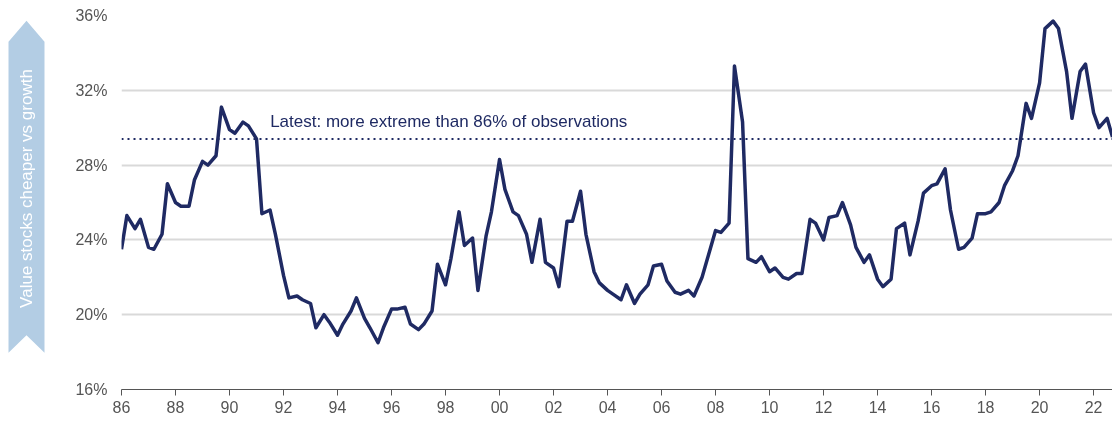 This screenshot has height=428, width=1112. Describe the element at coordinates (1093, 407) in the screenshot. I see `x-tick-label: 22` at that location.